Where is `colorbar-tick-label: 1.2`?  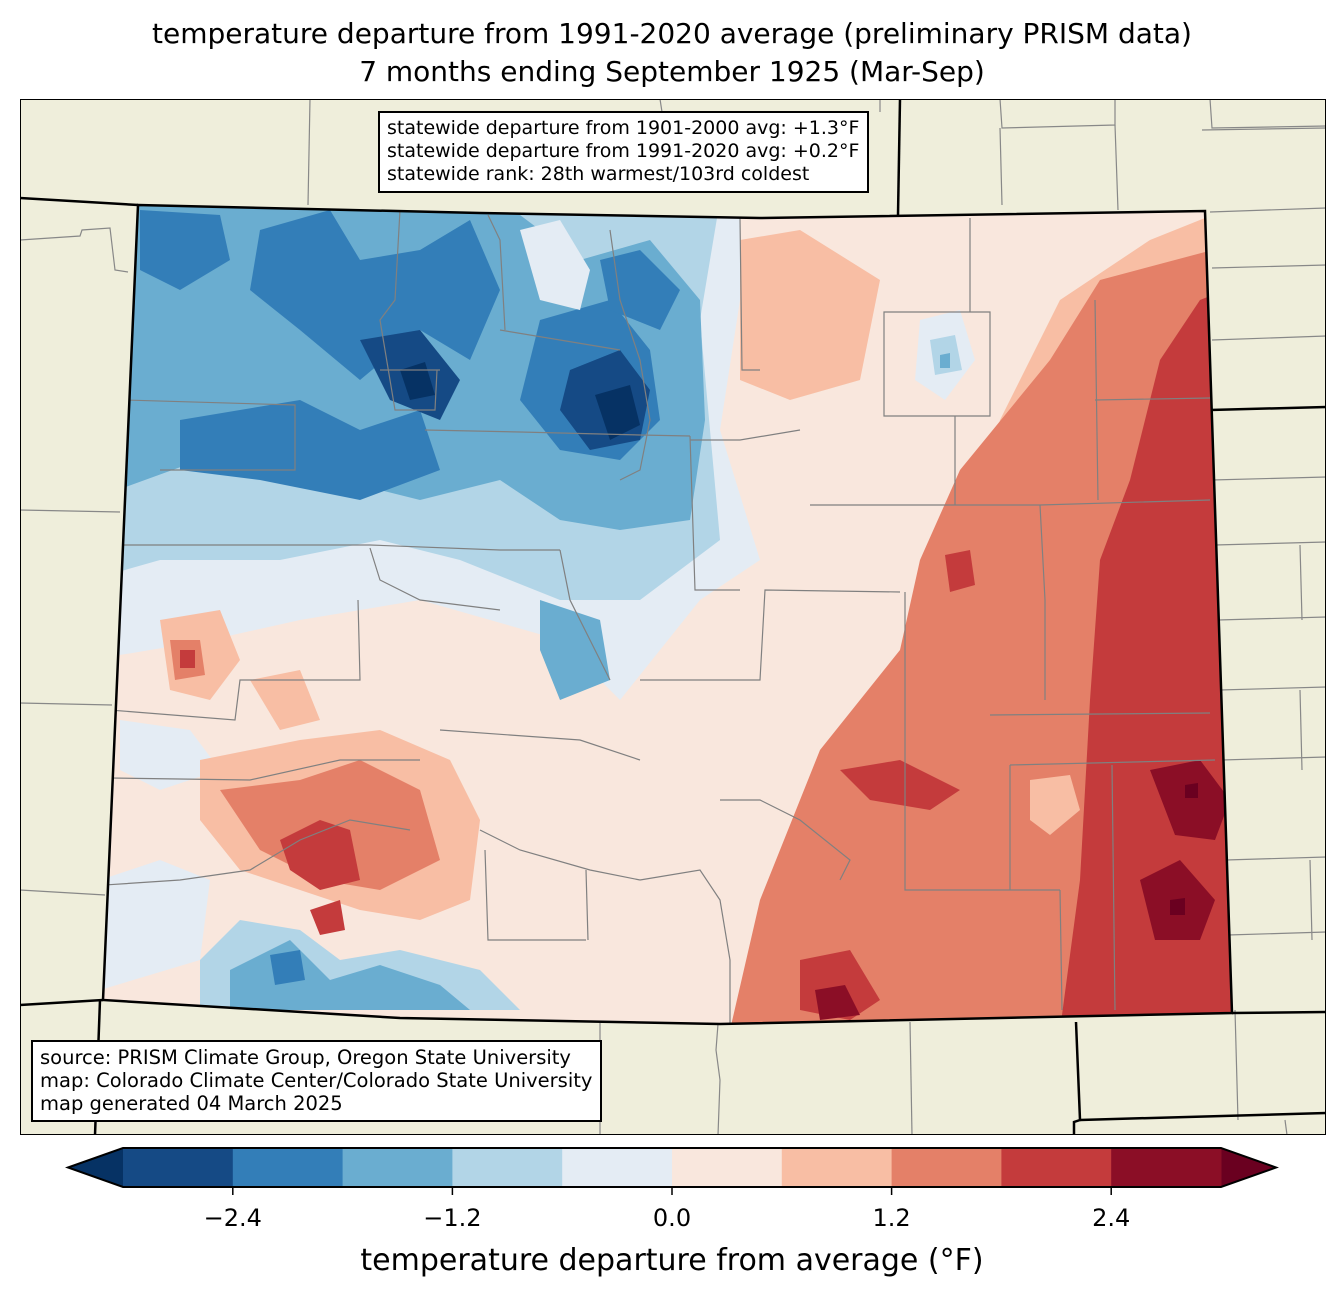
colorbar-tick-label: 1.2 is located at coordinates (891, 1218).